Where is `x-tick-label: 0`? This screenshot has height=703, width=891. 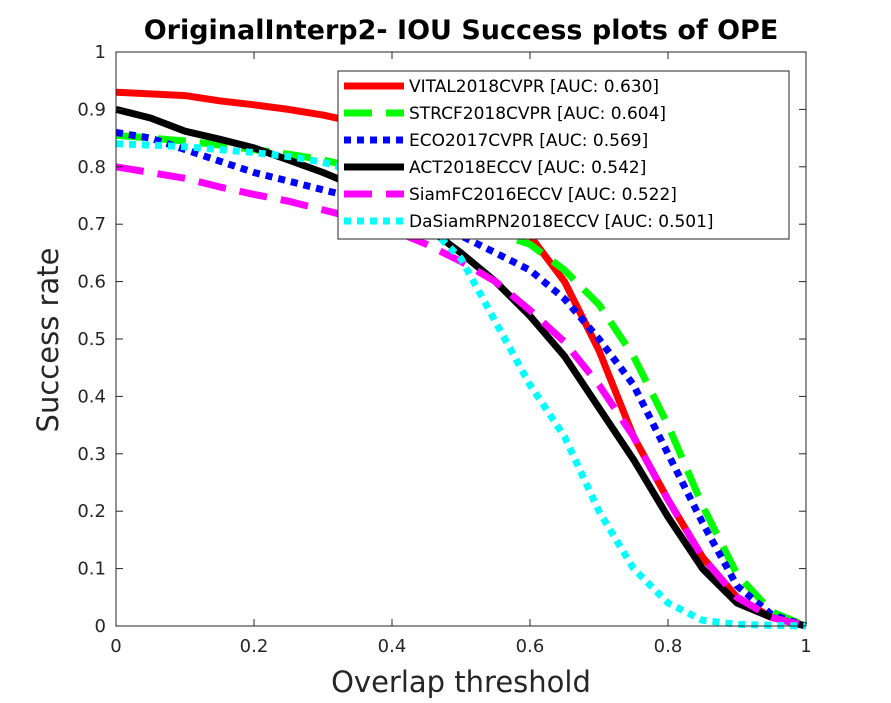 x-tick-label: 0 is located at coordinates (115, 646).